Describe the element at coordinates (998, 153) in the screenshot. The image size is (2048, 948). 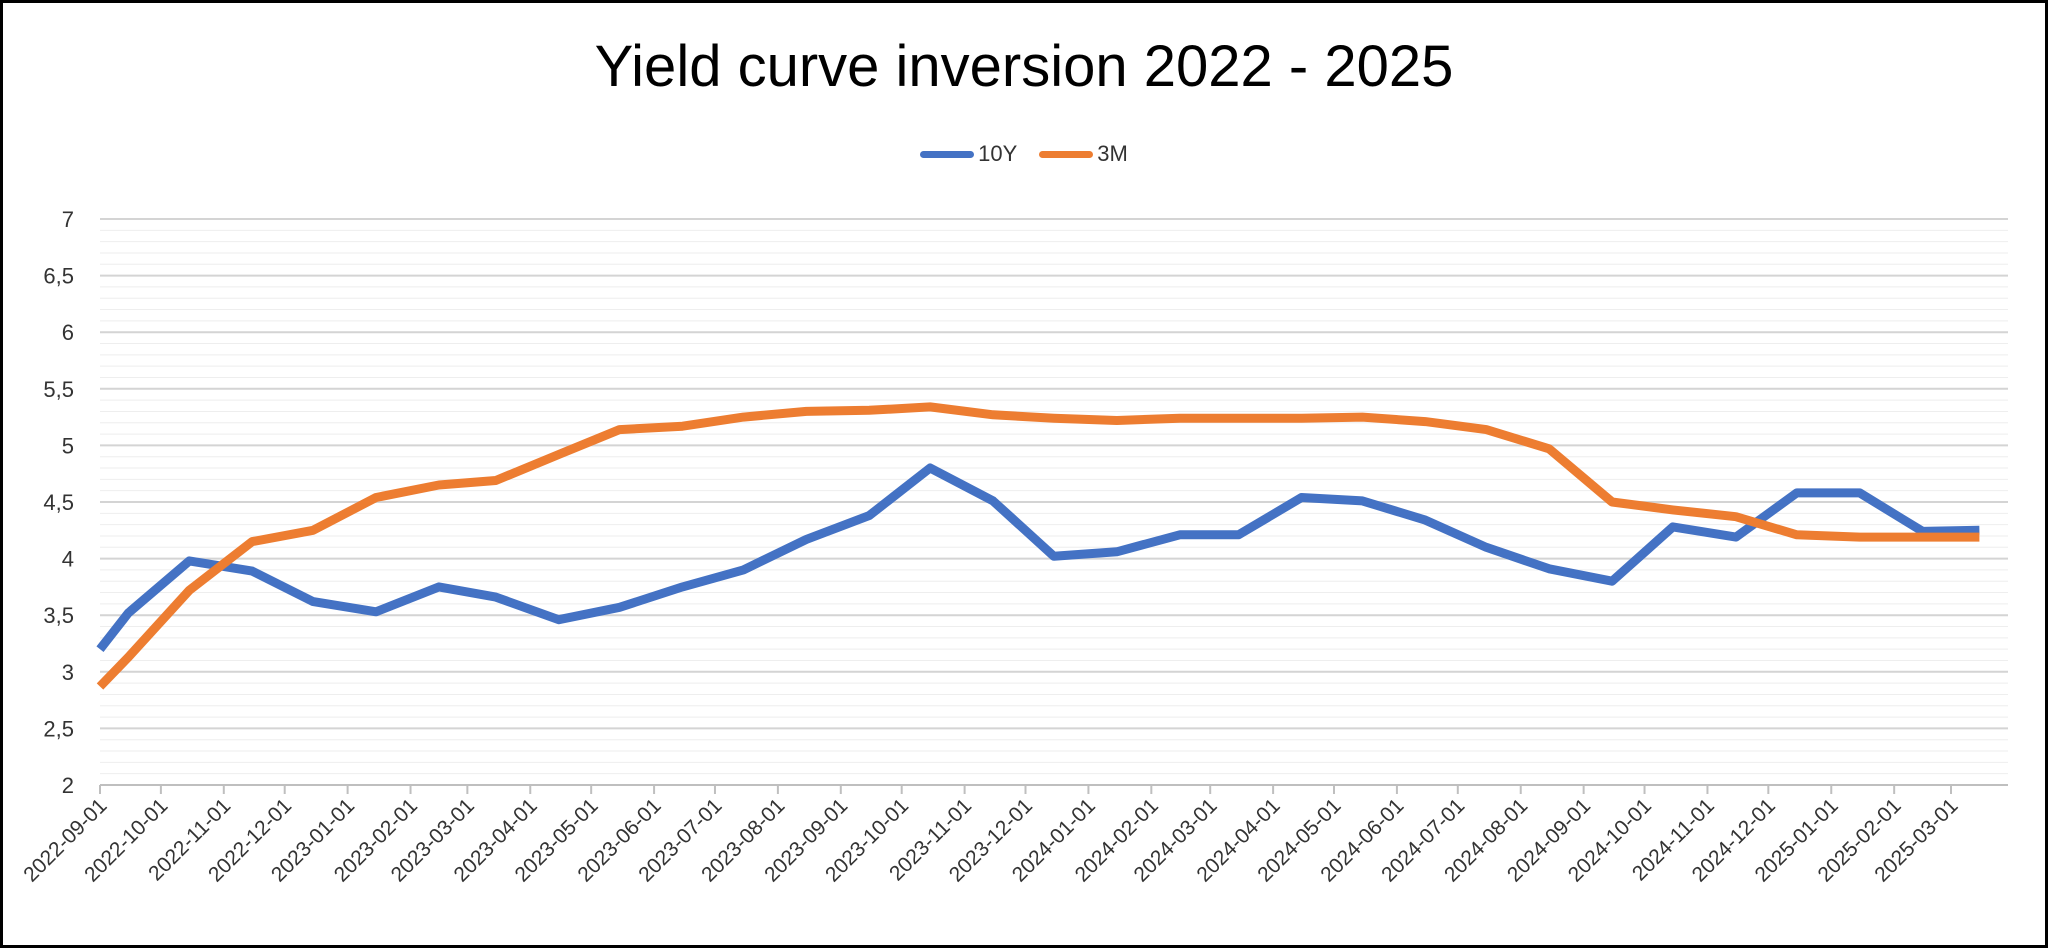
I see `legend-label-10y: 10Y` at that location.